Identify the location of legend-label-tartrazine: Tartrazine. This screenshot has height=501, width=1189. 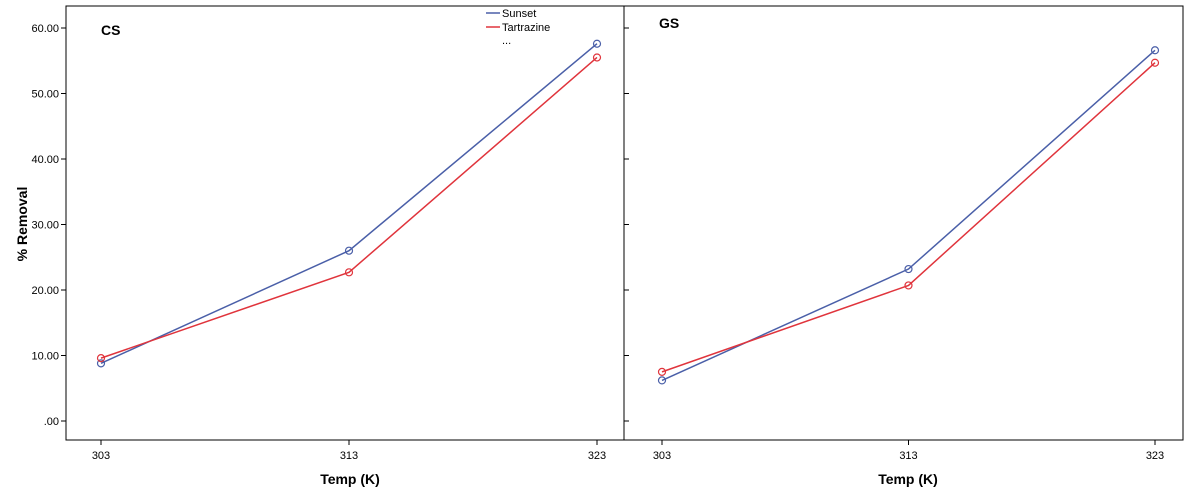
(526, 28).